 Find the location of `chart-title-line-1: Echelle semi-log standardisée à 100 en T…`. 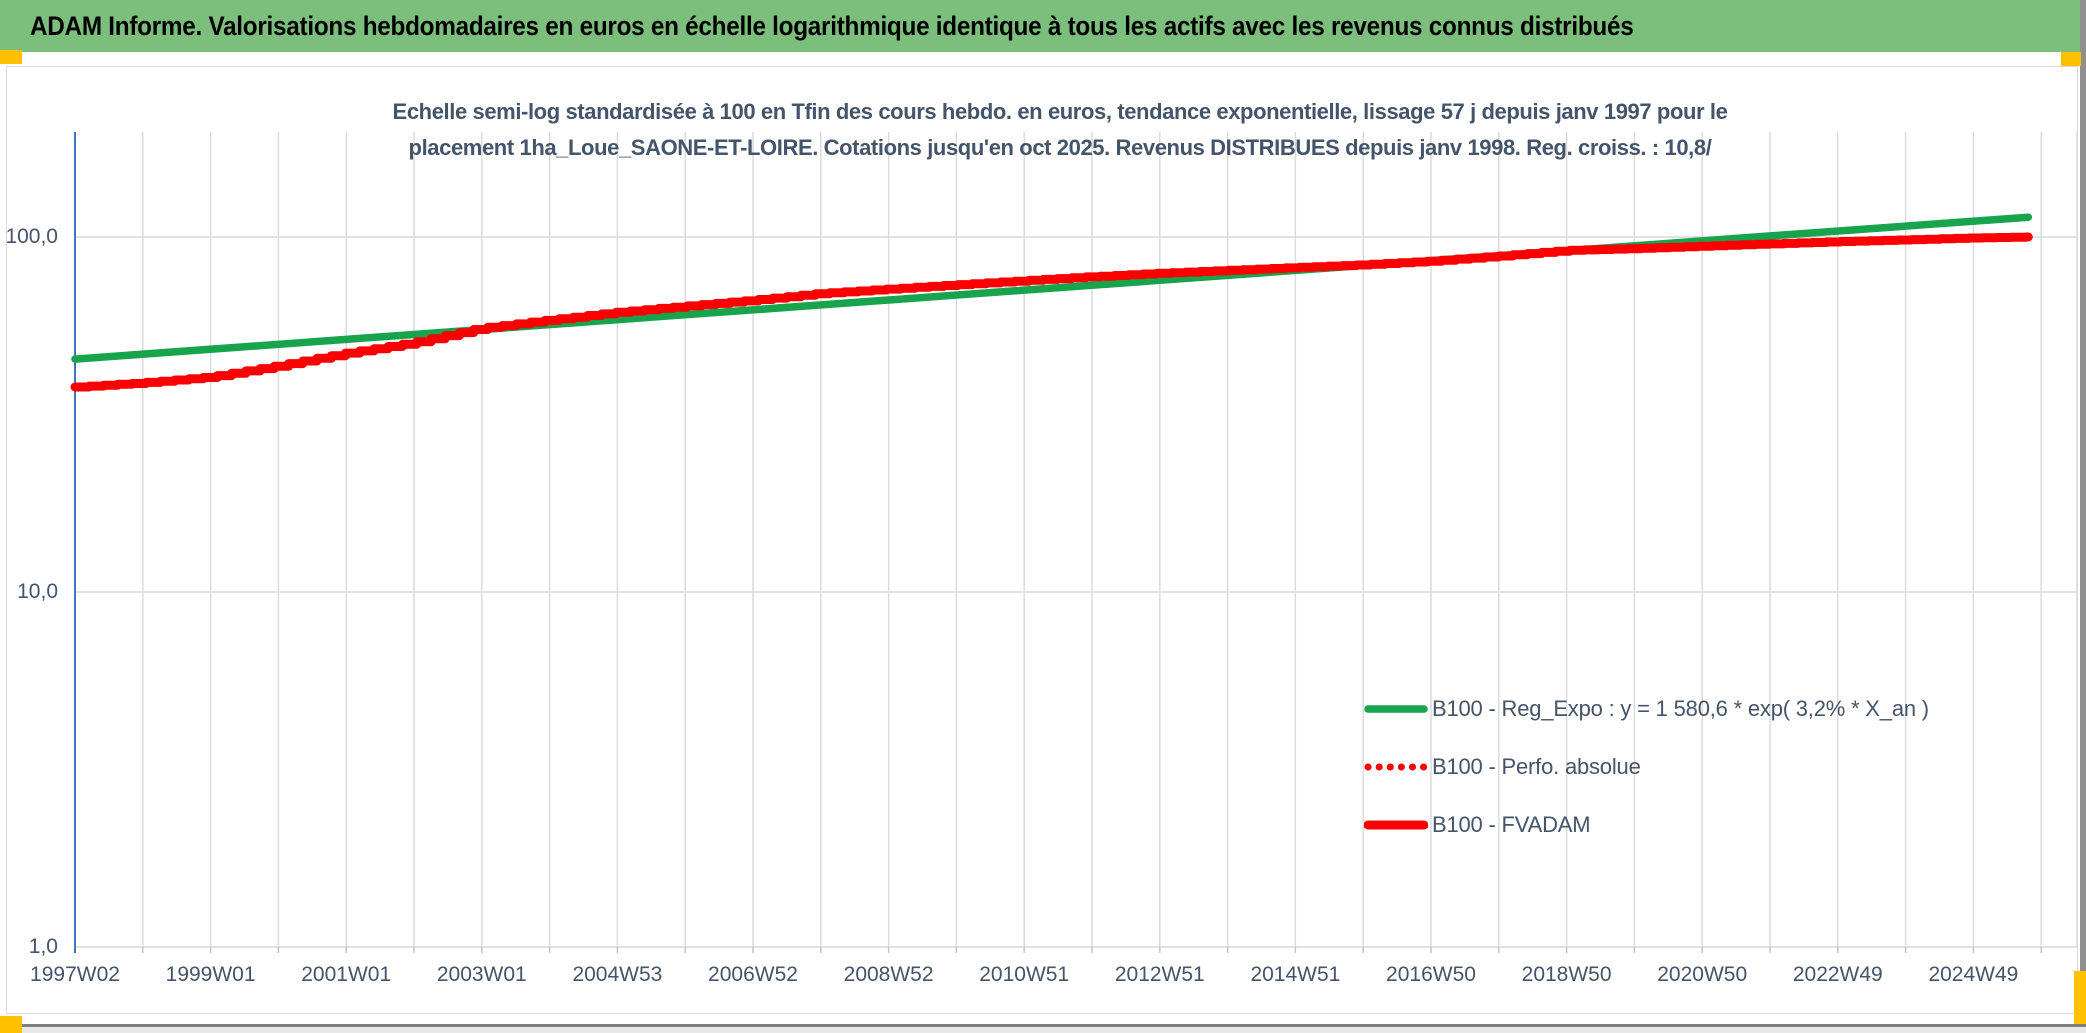

chart-title-line-1: Echelle semi-log standardisée à 100 en T… is located at coordinates (1060, 111).